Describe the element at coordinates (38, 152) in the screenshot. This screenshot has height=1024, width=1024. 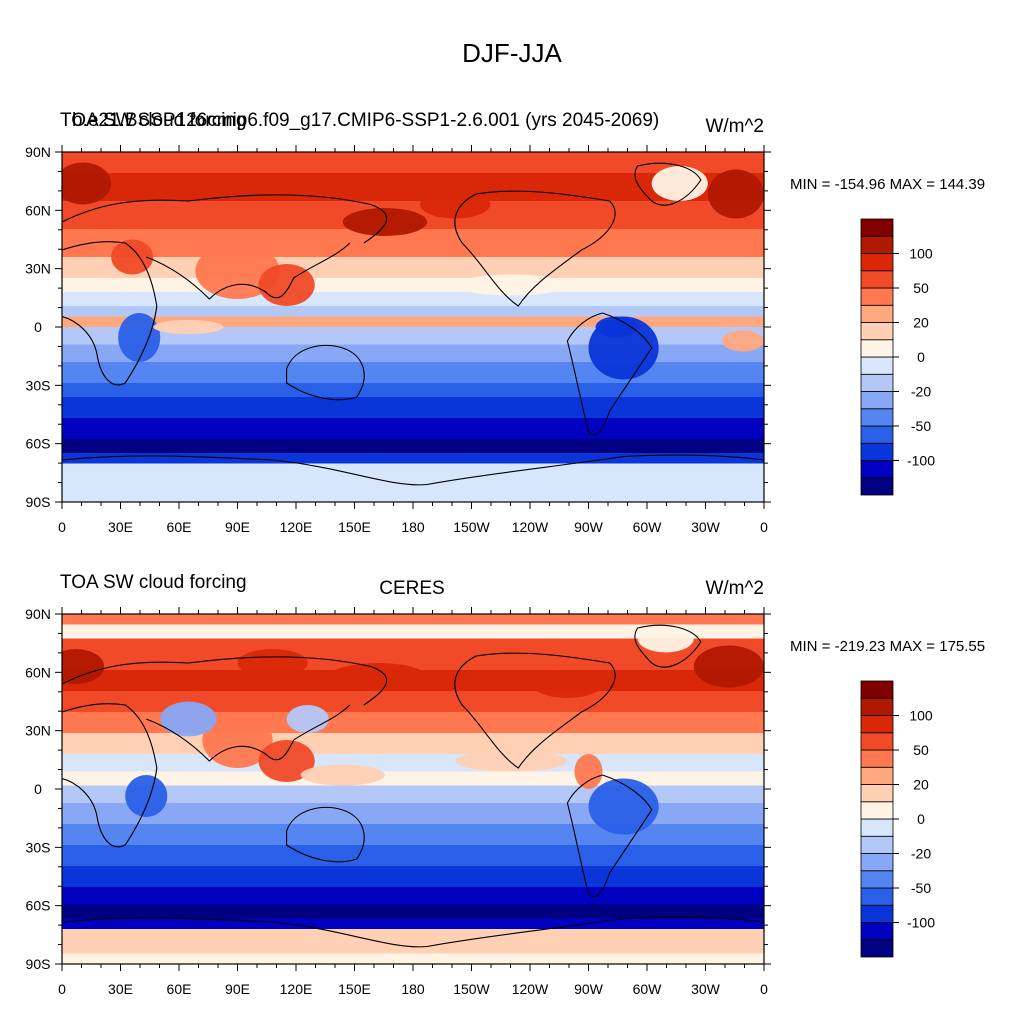
I see `y-tick-label: 90N` at that location.